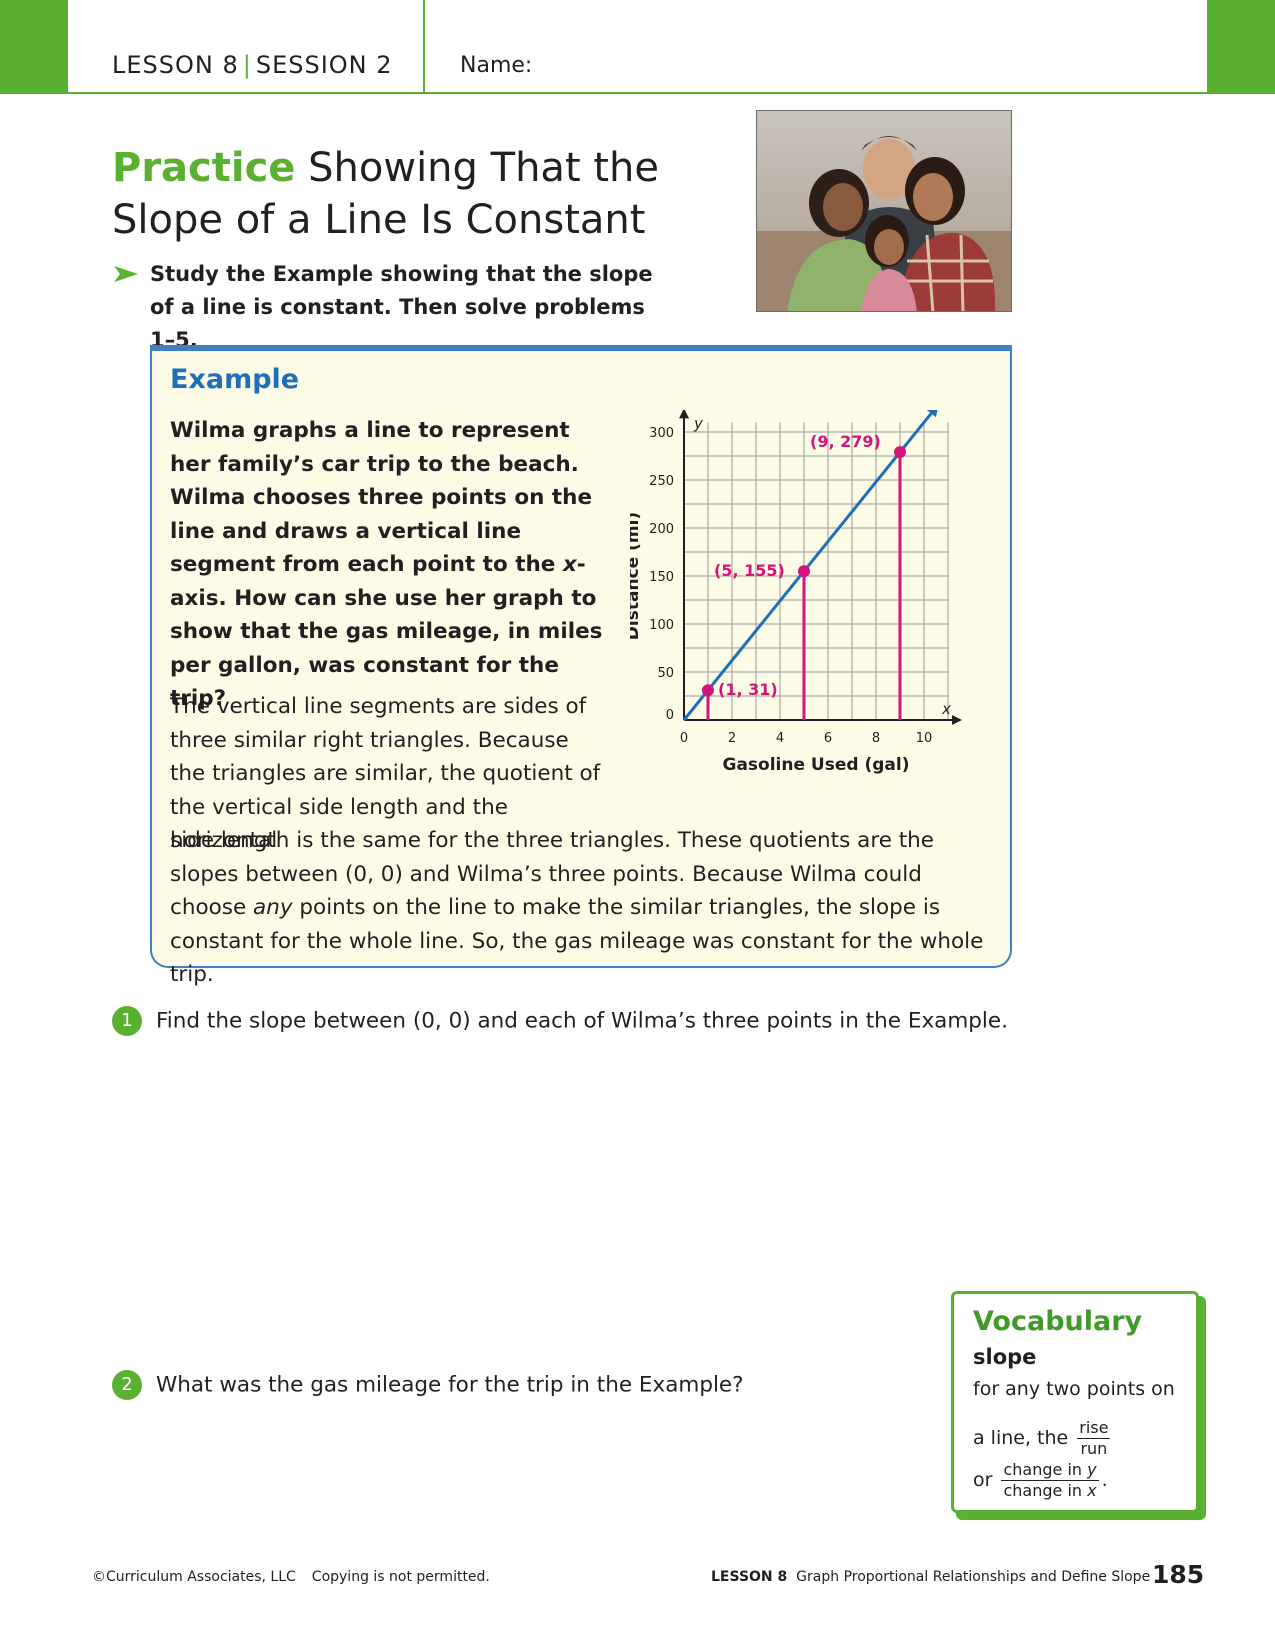 Image resolution: width=1275 pixels, height=1632 pixels. What do you see at coordinates (379, 220) in the screenshot?
I see `title-line2: Slope of a Line Is Constant` at bounding box center [379, 220].